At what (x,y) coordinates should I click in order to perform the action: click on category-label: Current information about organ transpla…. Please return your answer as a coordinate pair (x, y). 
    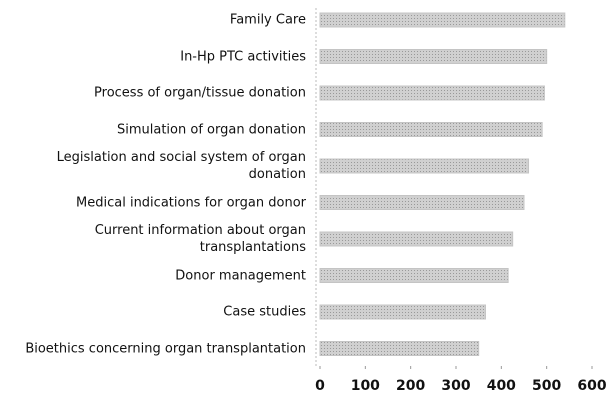
    Looking at the image, I should click on (200, 239).